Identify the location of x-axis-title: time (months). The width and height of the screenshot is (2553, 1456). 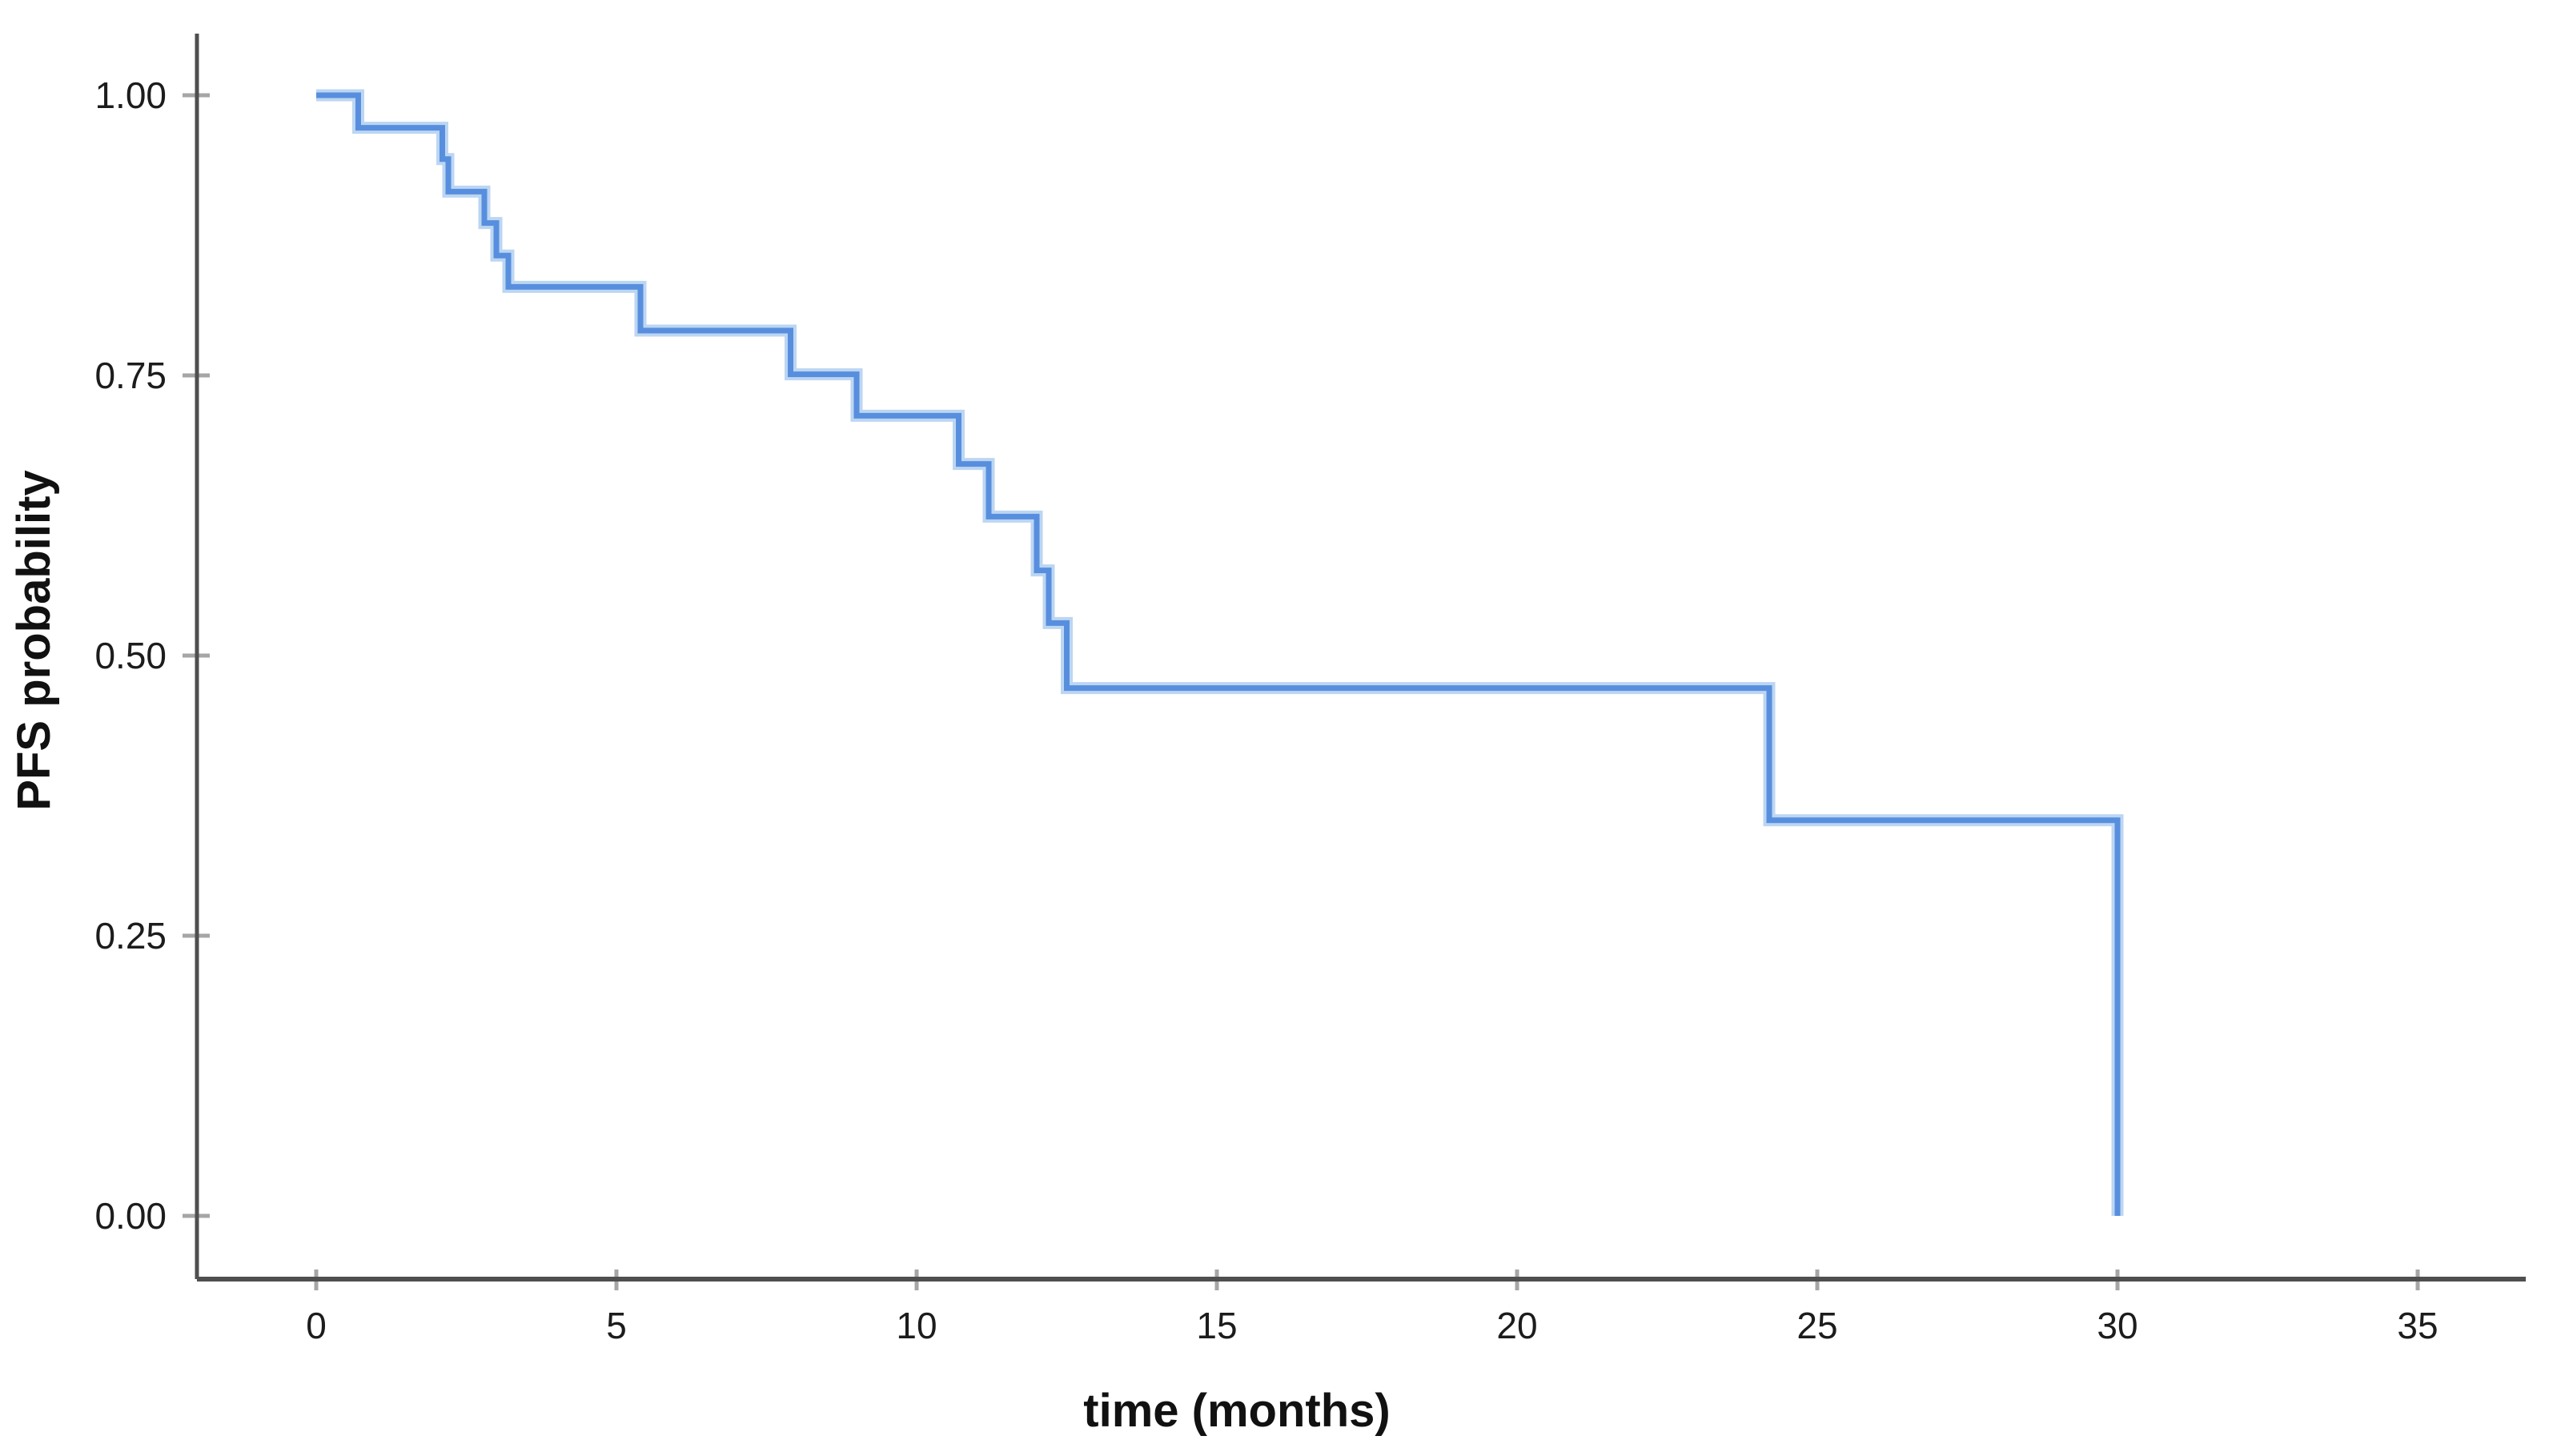
(1236, 1411).